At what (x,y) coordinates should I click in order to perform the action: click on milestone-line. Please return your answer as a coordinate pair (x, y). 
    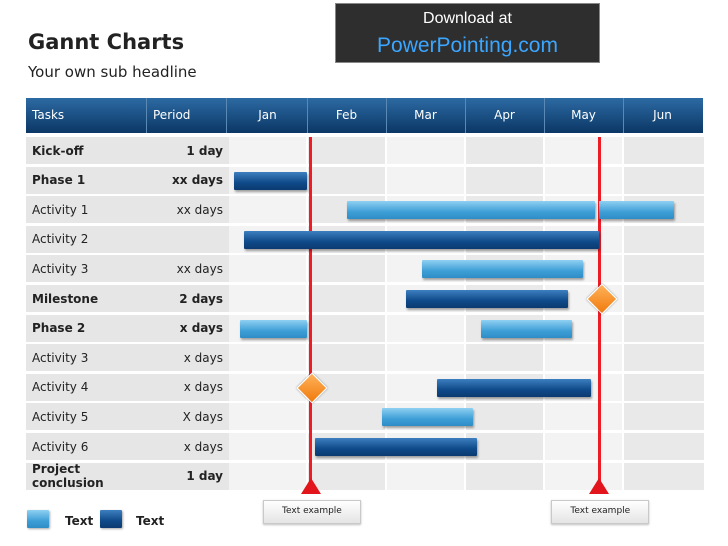
    Looking at the image, I should click on (311, 312).